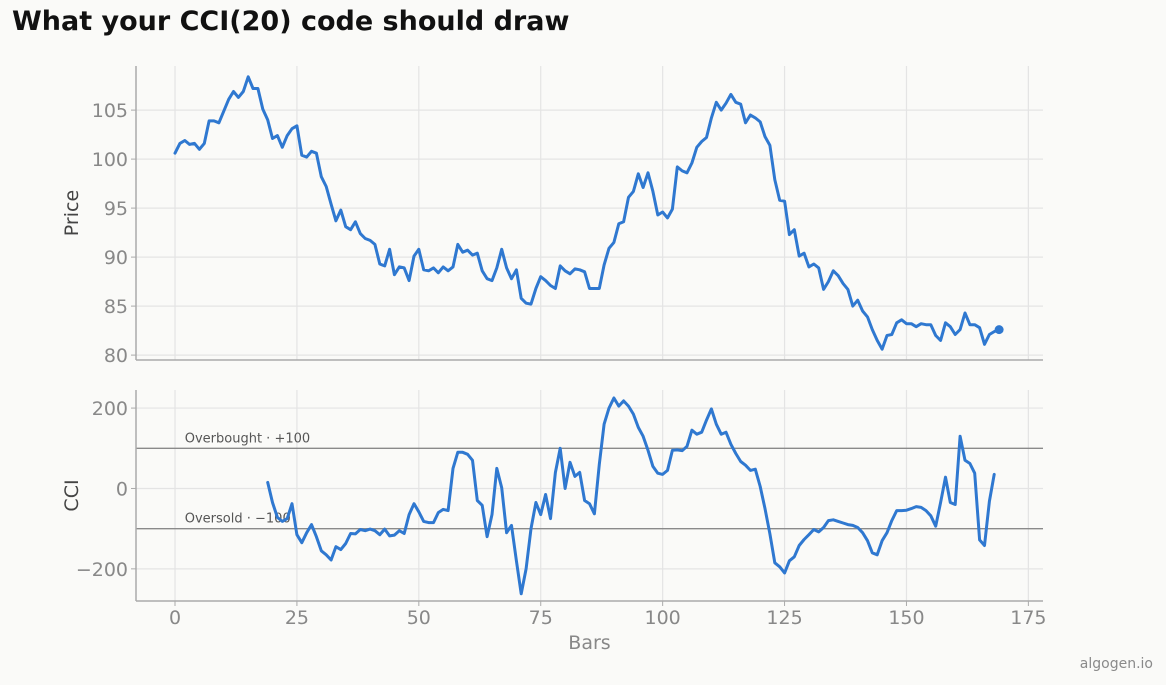 This screenshot has height=685, width=1166. What do you see at coordinates (116, 307) in the screenshot?
I see `y-tick-label: 85` at bounding box center [116, 307].